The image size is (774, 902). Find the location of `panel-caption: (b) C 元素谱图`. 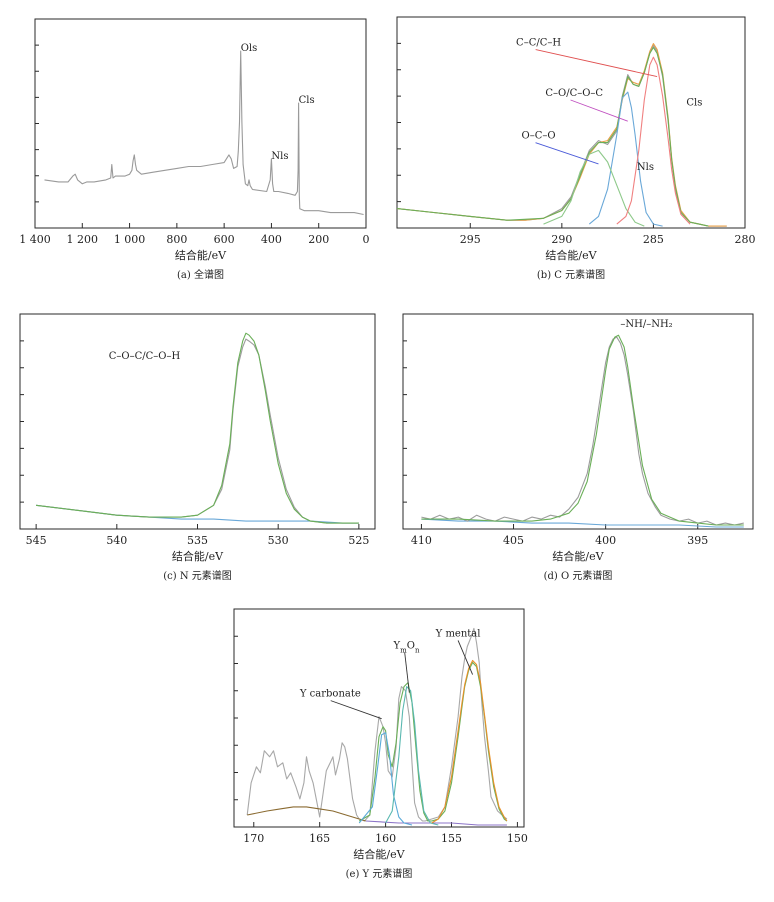

panel-caption: (b) C 元素谱图 is located at coordinates (571, 274).